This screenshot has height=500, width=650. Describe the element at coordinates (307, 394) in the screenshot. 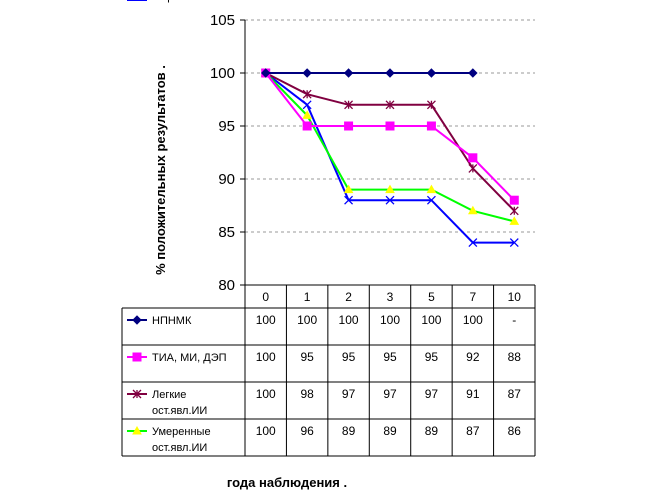

I see `table-cell: 98` at that location.